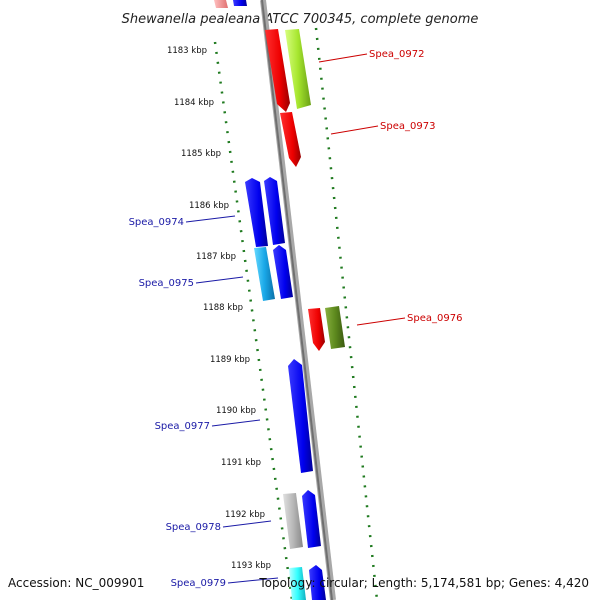 Image resolution: width=600 pixels, height=600 pixels. What do you see at coordinates (209, 206) in the screenshot?
I see `tick-label-1186: 1186 kbp` at bounding box center [209, 206].